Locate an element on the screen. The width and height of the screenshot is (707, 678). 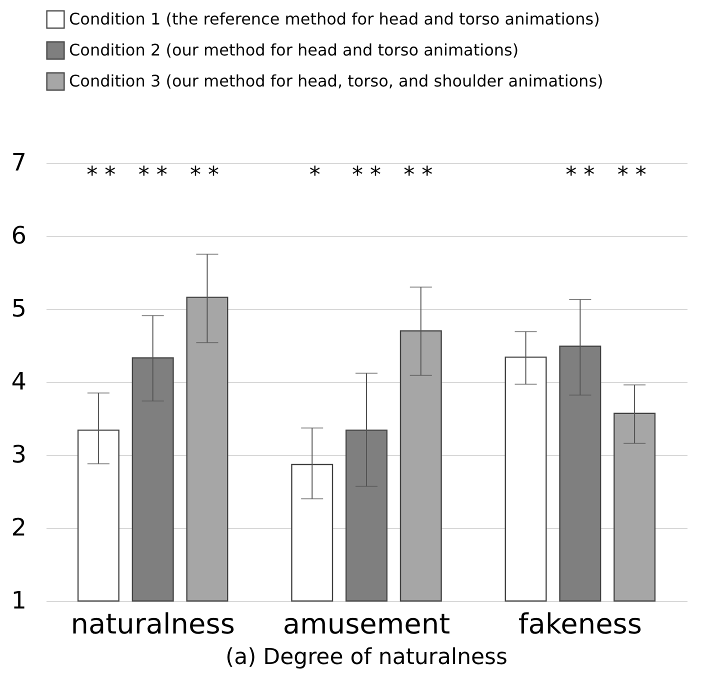
text: (a) Degree of naturalness is located at coordinates (367, 657).